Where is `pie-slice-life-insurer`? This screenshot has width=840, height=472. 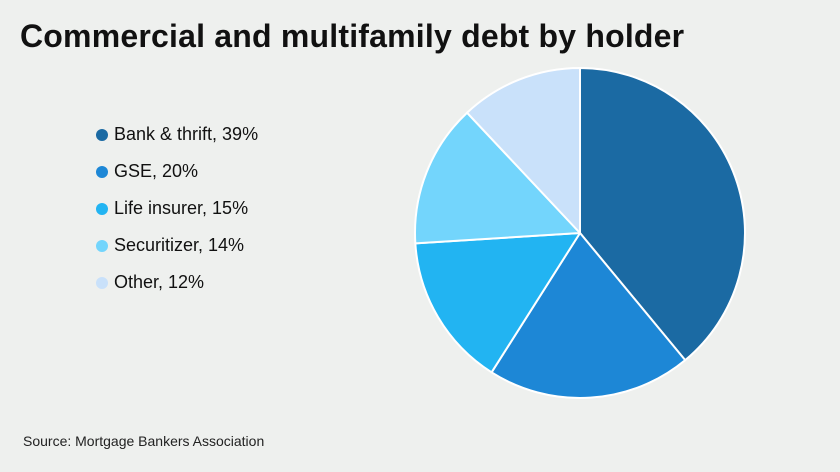 pie-slice-life-insurer is located at coordinates (497, 303).